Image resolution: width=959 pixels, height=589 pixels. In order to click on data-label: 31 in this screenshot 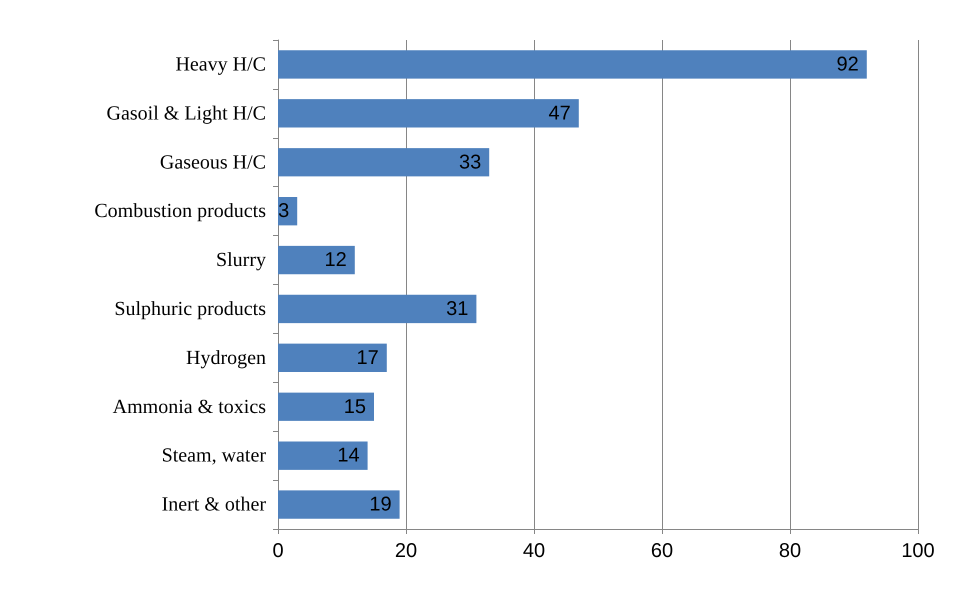, I will do `click(457, 309)`.